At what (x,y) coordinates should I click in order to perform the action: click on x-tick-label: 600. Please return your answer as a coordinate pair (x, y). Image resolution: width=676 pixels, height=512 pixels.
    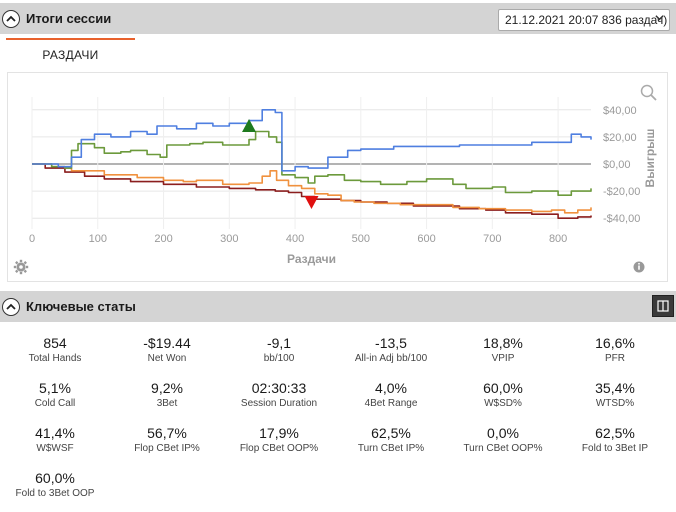
    Looking at the image, I should click on (426, 239).